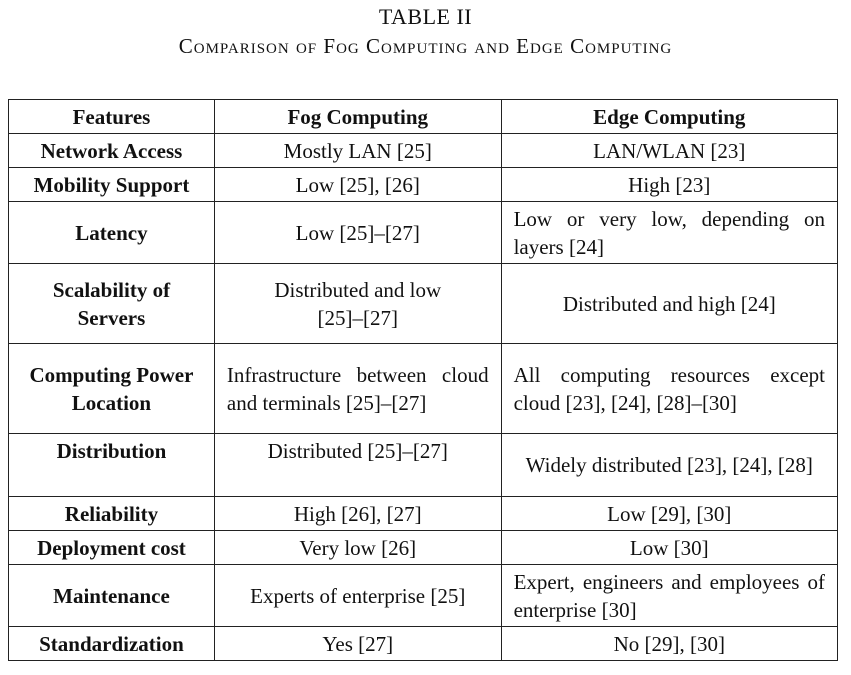  Describe the element at coordinates (669, 184) in the screenshot. I see `edge-cell: High [23]` at that location.